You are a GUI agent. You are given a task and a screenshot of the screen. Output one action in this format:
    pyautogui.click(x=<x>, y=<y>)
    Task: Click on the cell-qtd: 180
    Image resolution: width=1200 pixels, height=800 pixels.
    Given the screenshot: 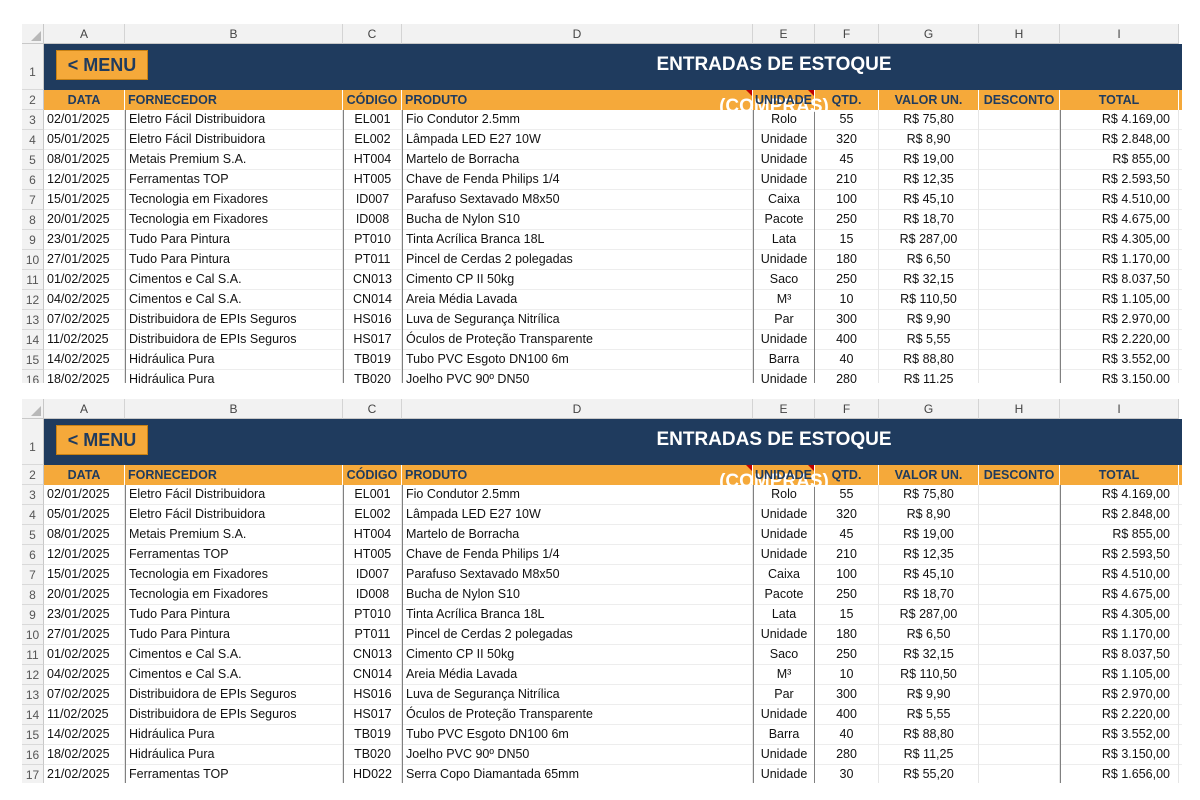 What is the action you would take?
    pyautogui.click(x=847, y=260)
    